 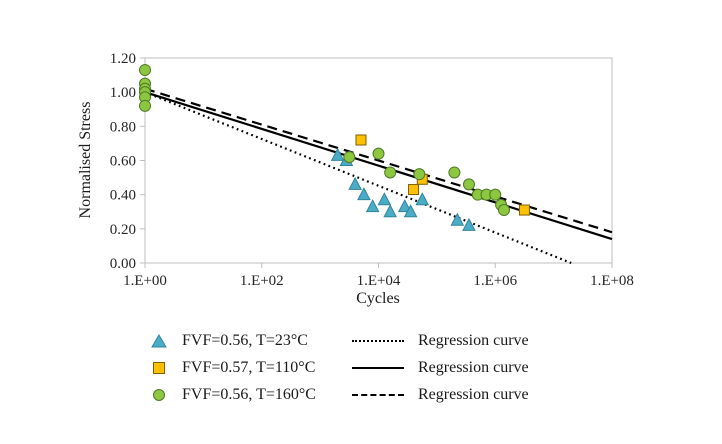 I want to click on series-label: FVF=0.57, T=110°C, so click(x=249, y=367).